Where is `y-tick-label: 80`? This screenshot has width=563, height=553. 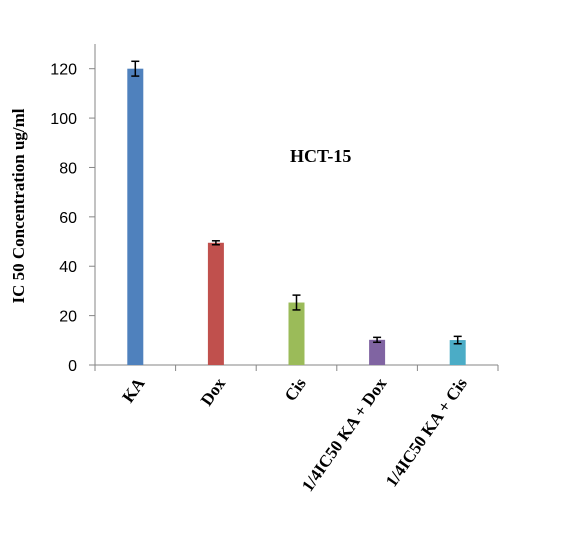 y-tick-label: 80 is located at coordinates (68, 168).